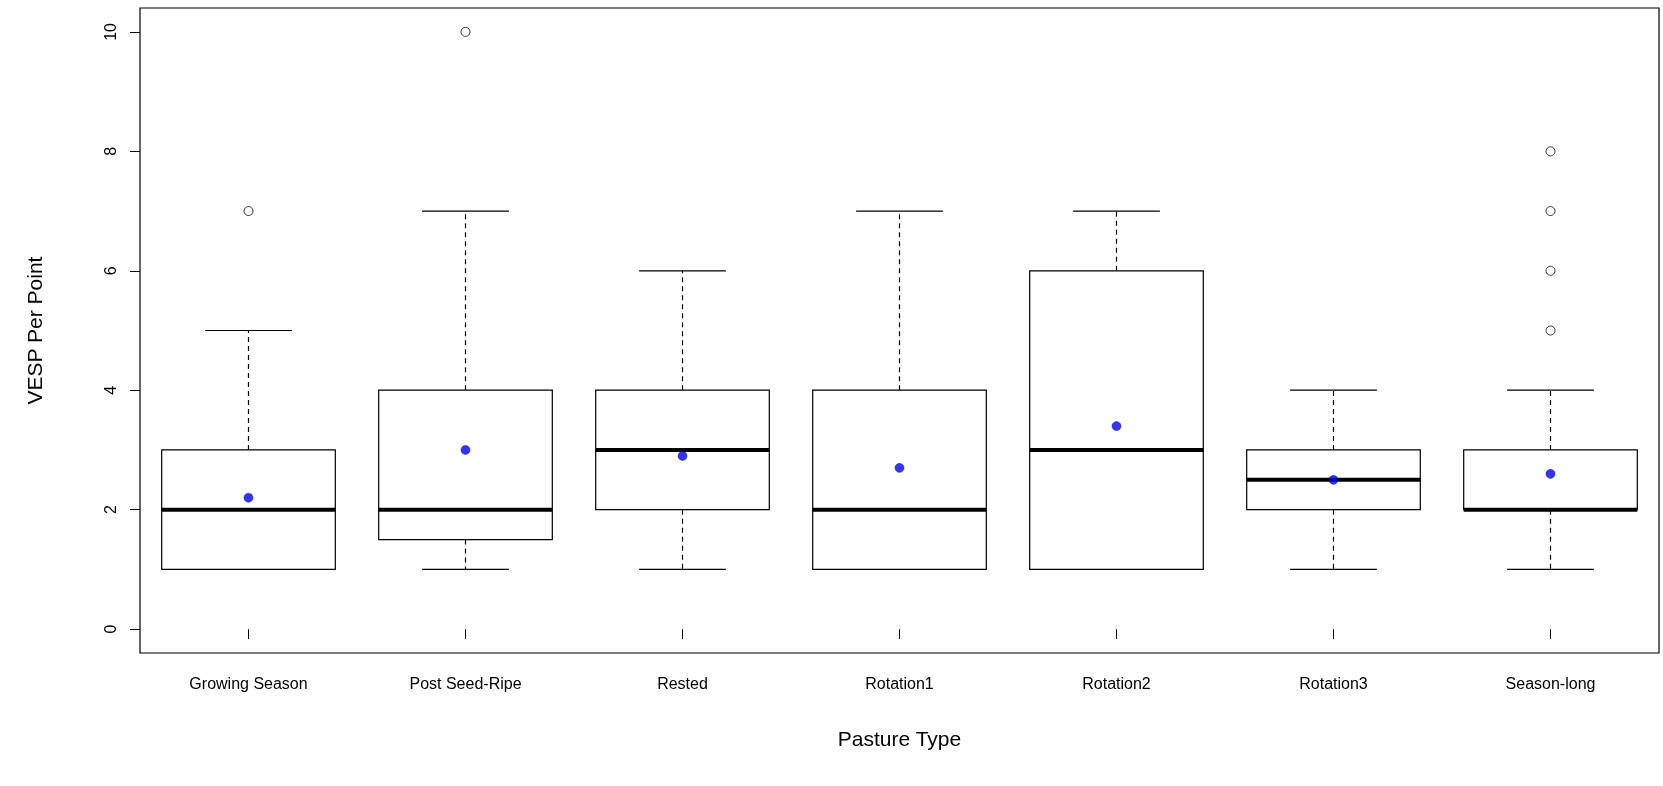 The height and width of the screenshot is (786, 1663). I want to click on y-tick-label: 2, so click(110, 510).